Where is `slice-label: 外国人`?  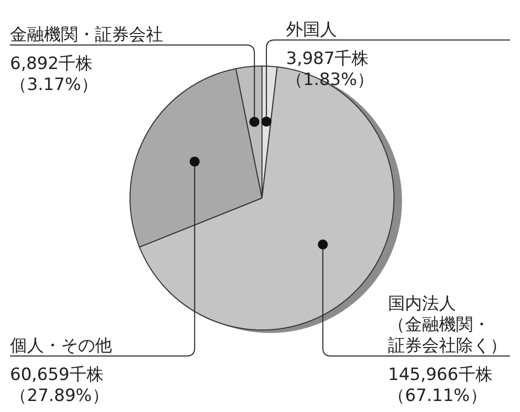
slice-label: 外国人 is located at coordinates (311, 30).